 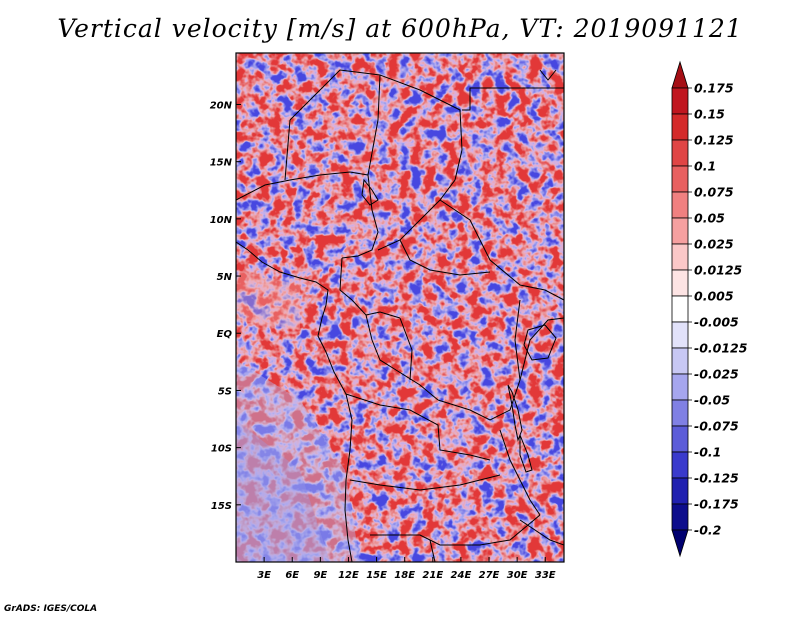 What do you see at coordinates (714, 192) in the screenshot?
I see `colorbar-label: 0.075` at bounding box center [714, 192].